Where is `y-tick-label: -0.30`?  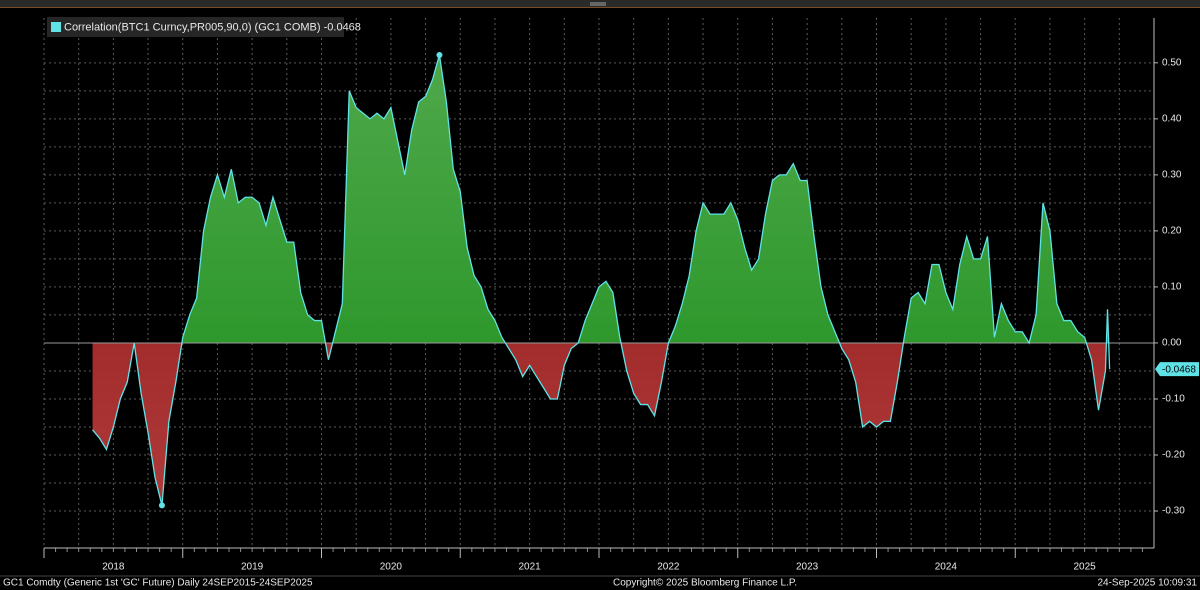 y-tick-label: -0.30 is located at coordinates (1173, 511).